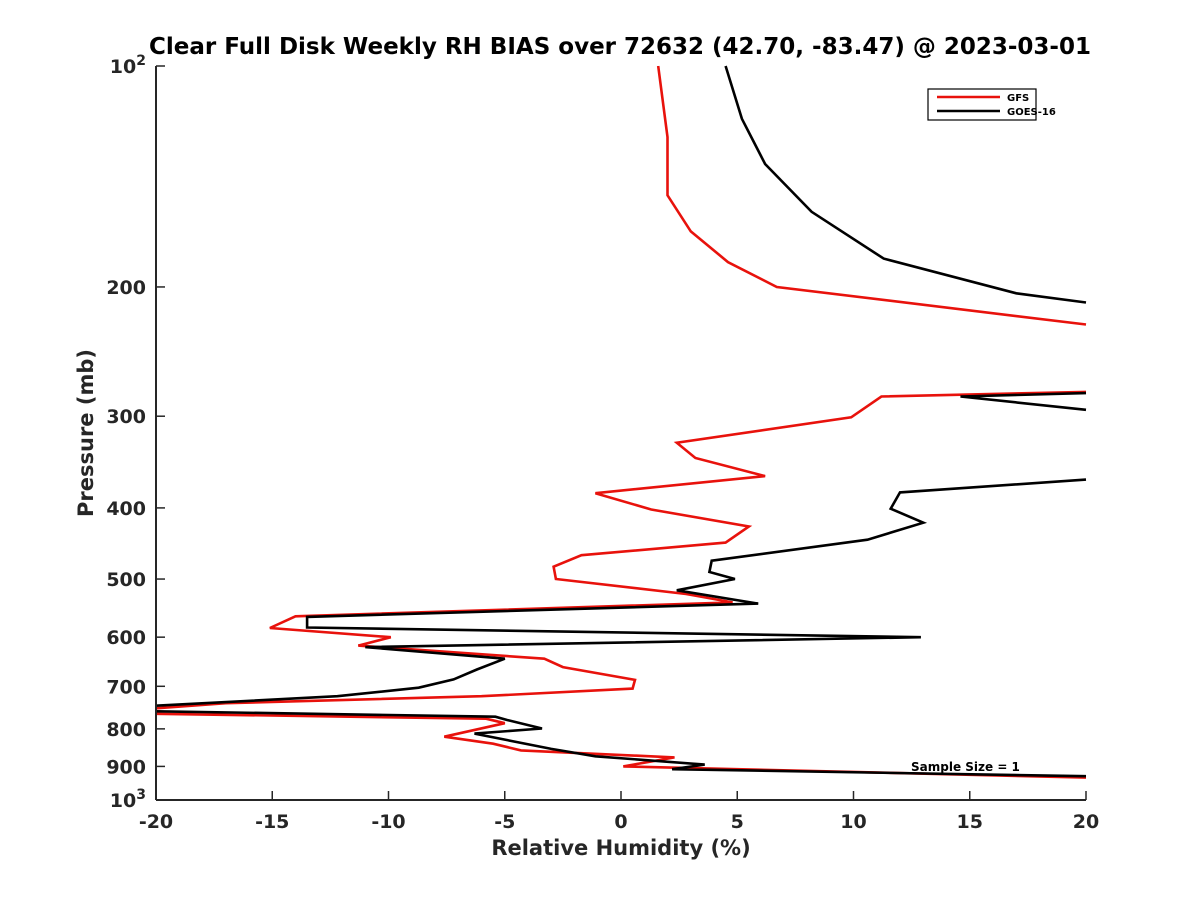  I want to click on x-tick-label: 5, so click(737, 822).